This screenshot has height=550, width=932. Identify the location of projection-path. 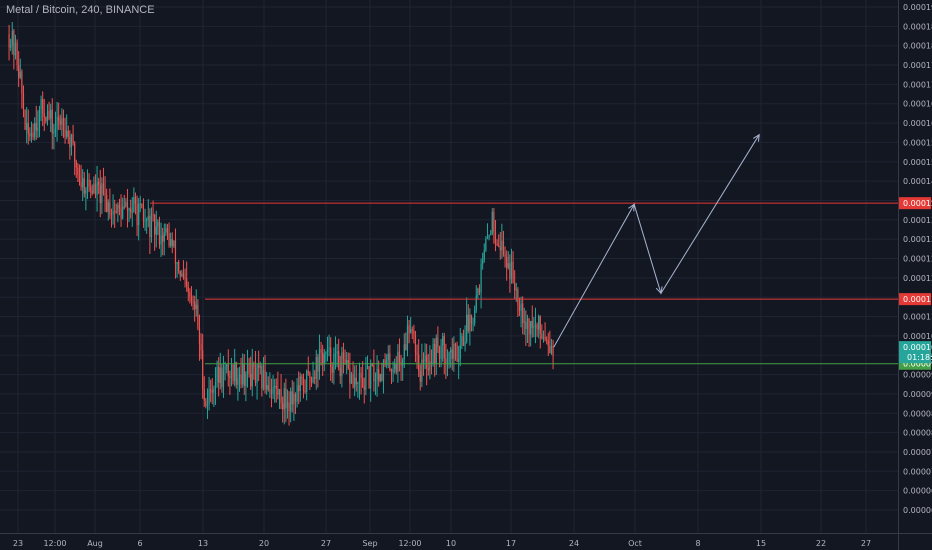
(656, 241).